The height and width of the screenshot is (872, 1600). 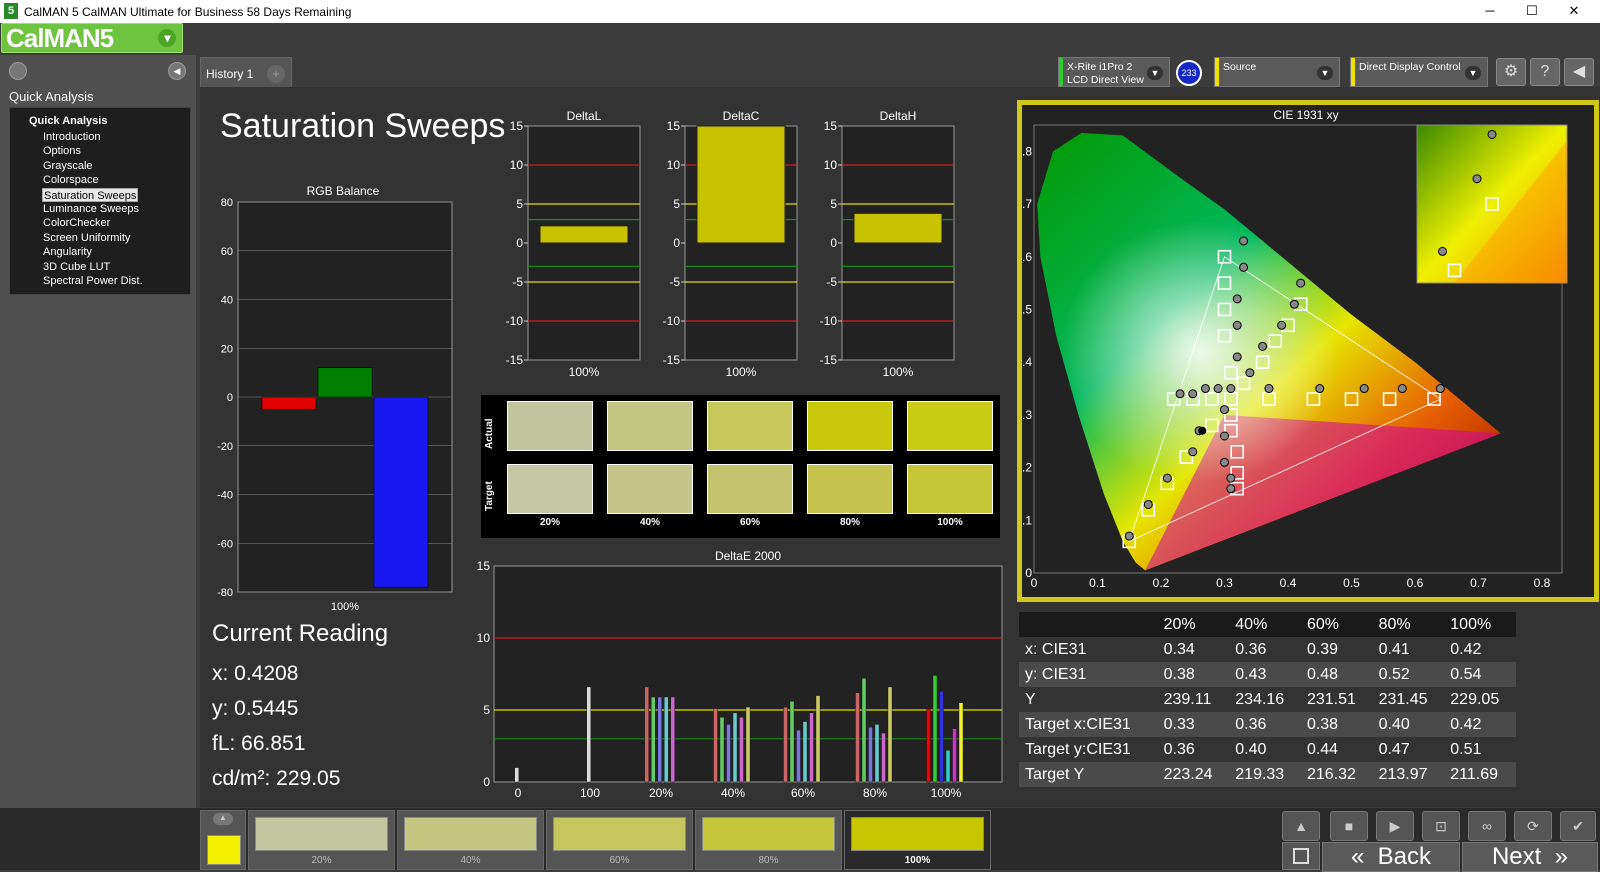 What do you see at coordinates (1322, 649) in the screenshot?
I see `table-cell: 0.39` at bounding box center [1322, 649].